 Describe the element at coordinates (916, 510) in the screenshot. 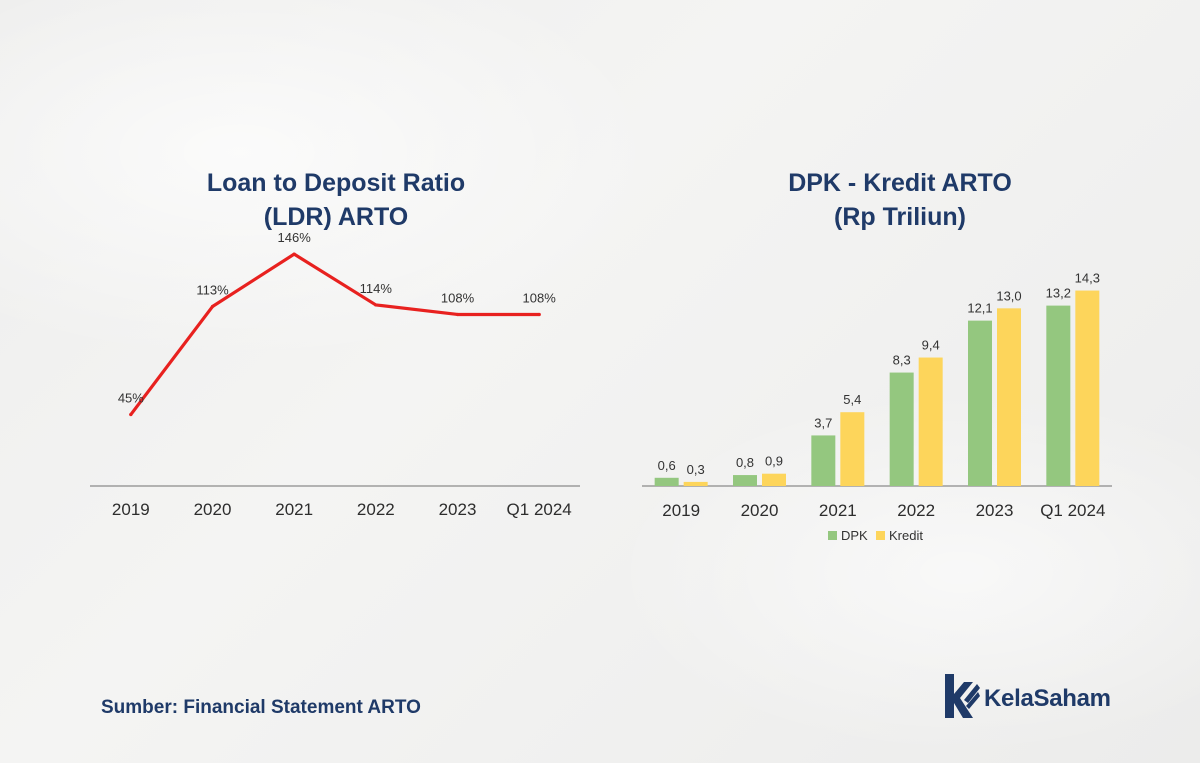

I see `dpk-x-tick-label: 2022` at that location.